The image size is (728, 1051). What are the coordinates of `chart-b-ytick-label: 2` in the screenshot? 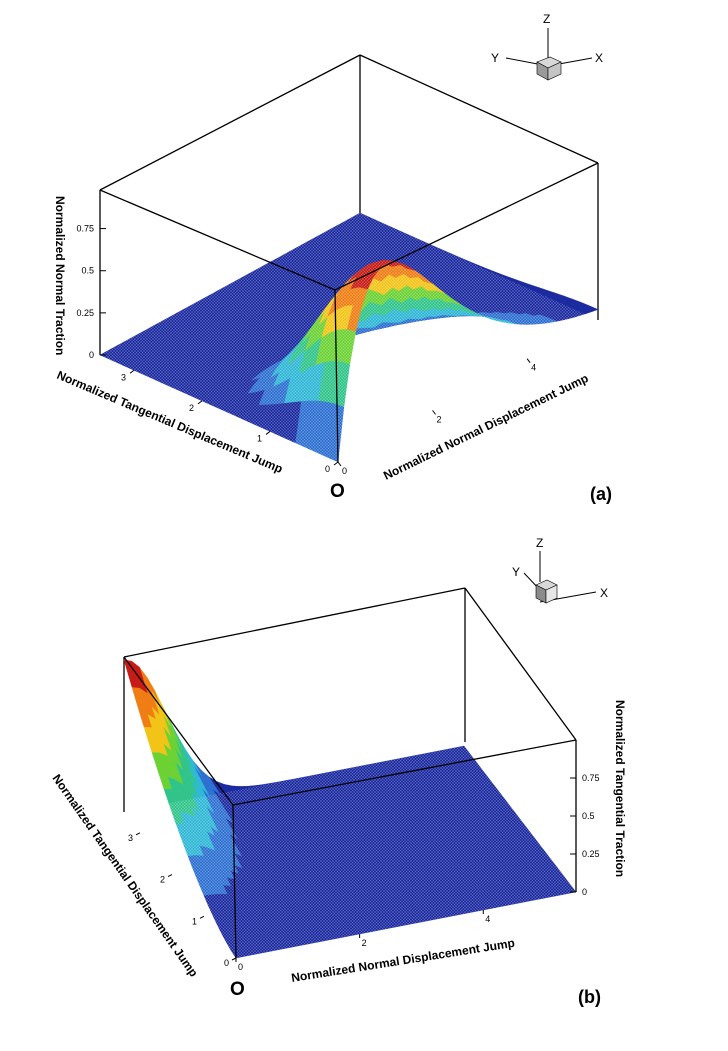 It's located at (162, 880).